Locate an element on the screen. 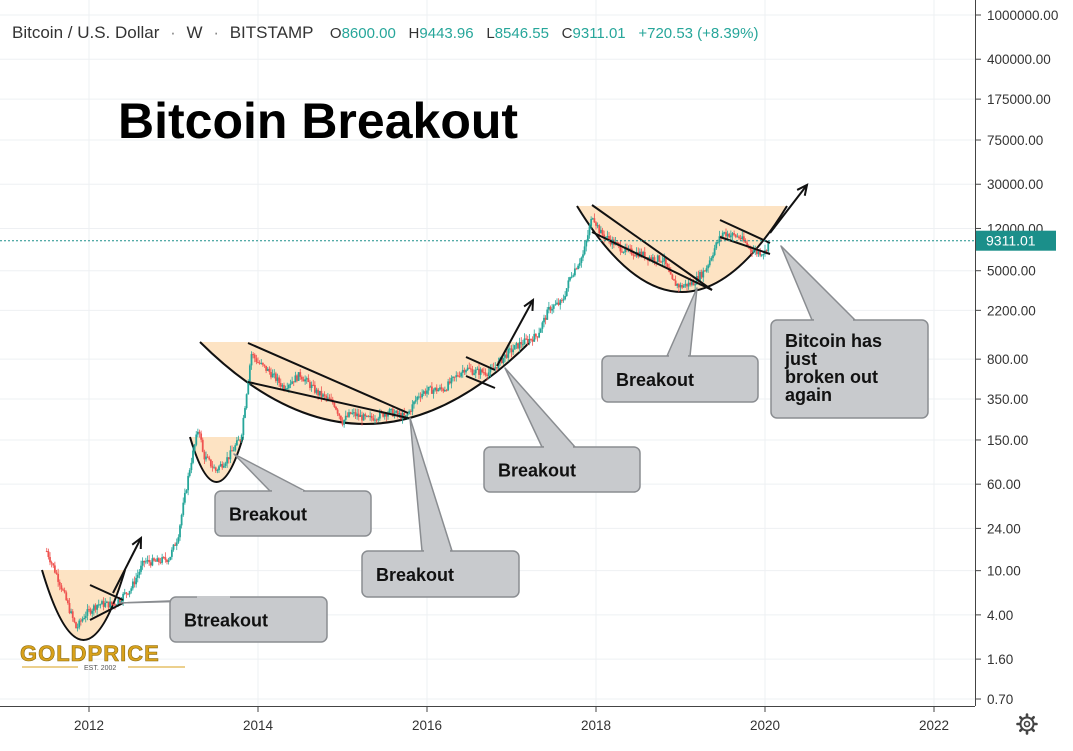  header-interval: W is located at coordinates (195, 32).